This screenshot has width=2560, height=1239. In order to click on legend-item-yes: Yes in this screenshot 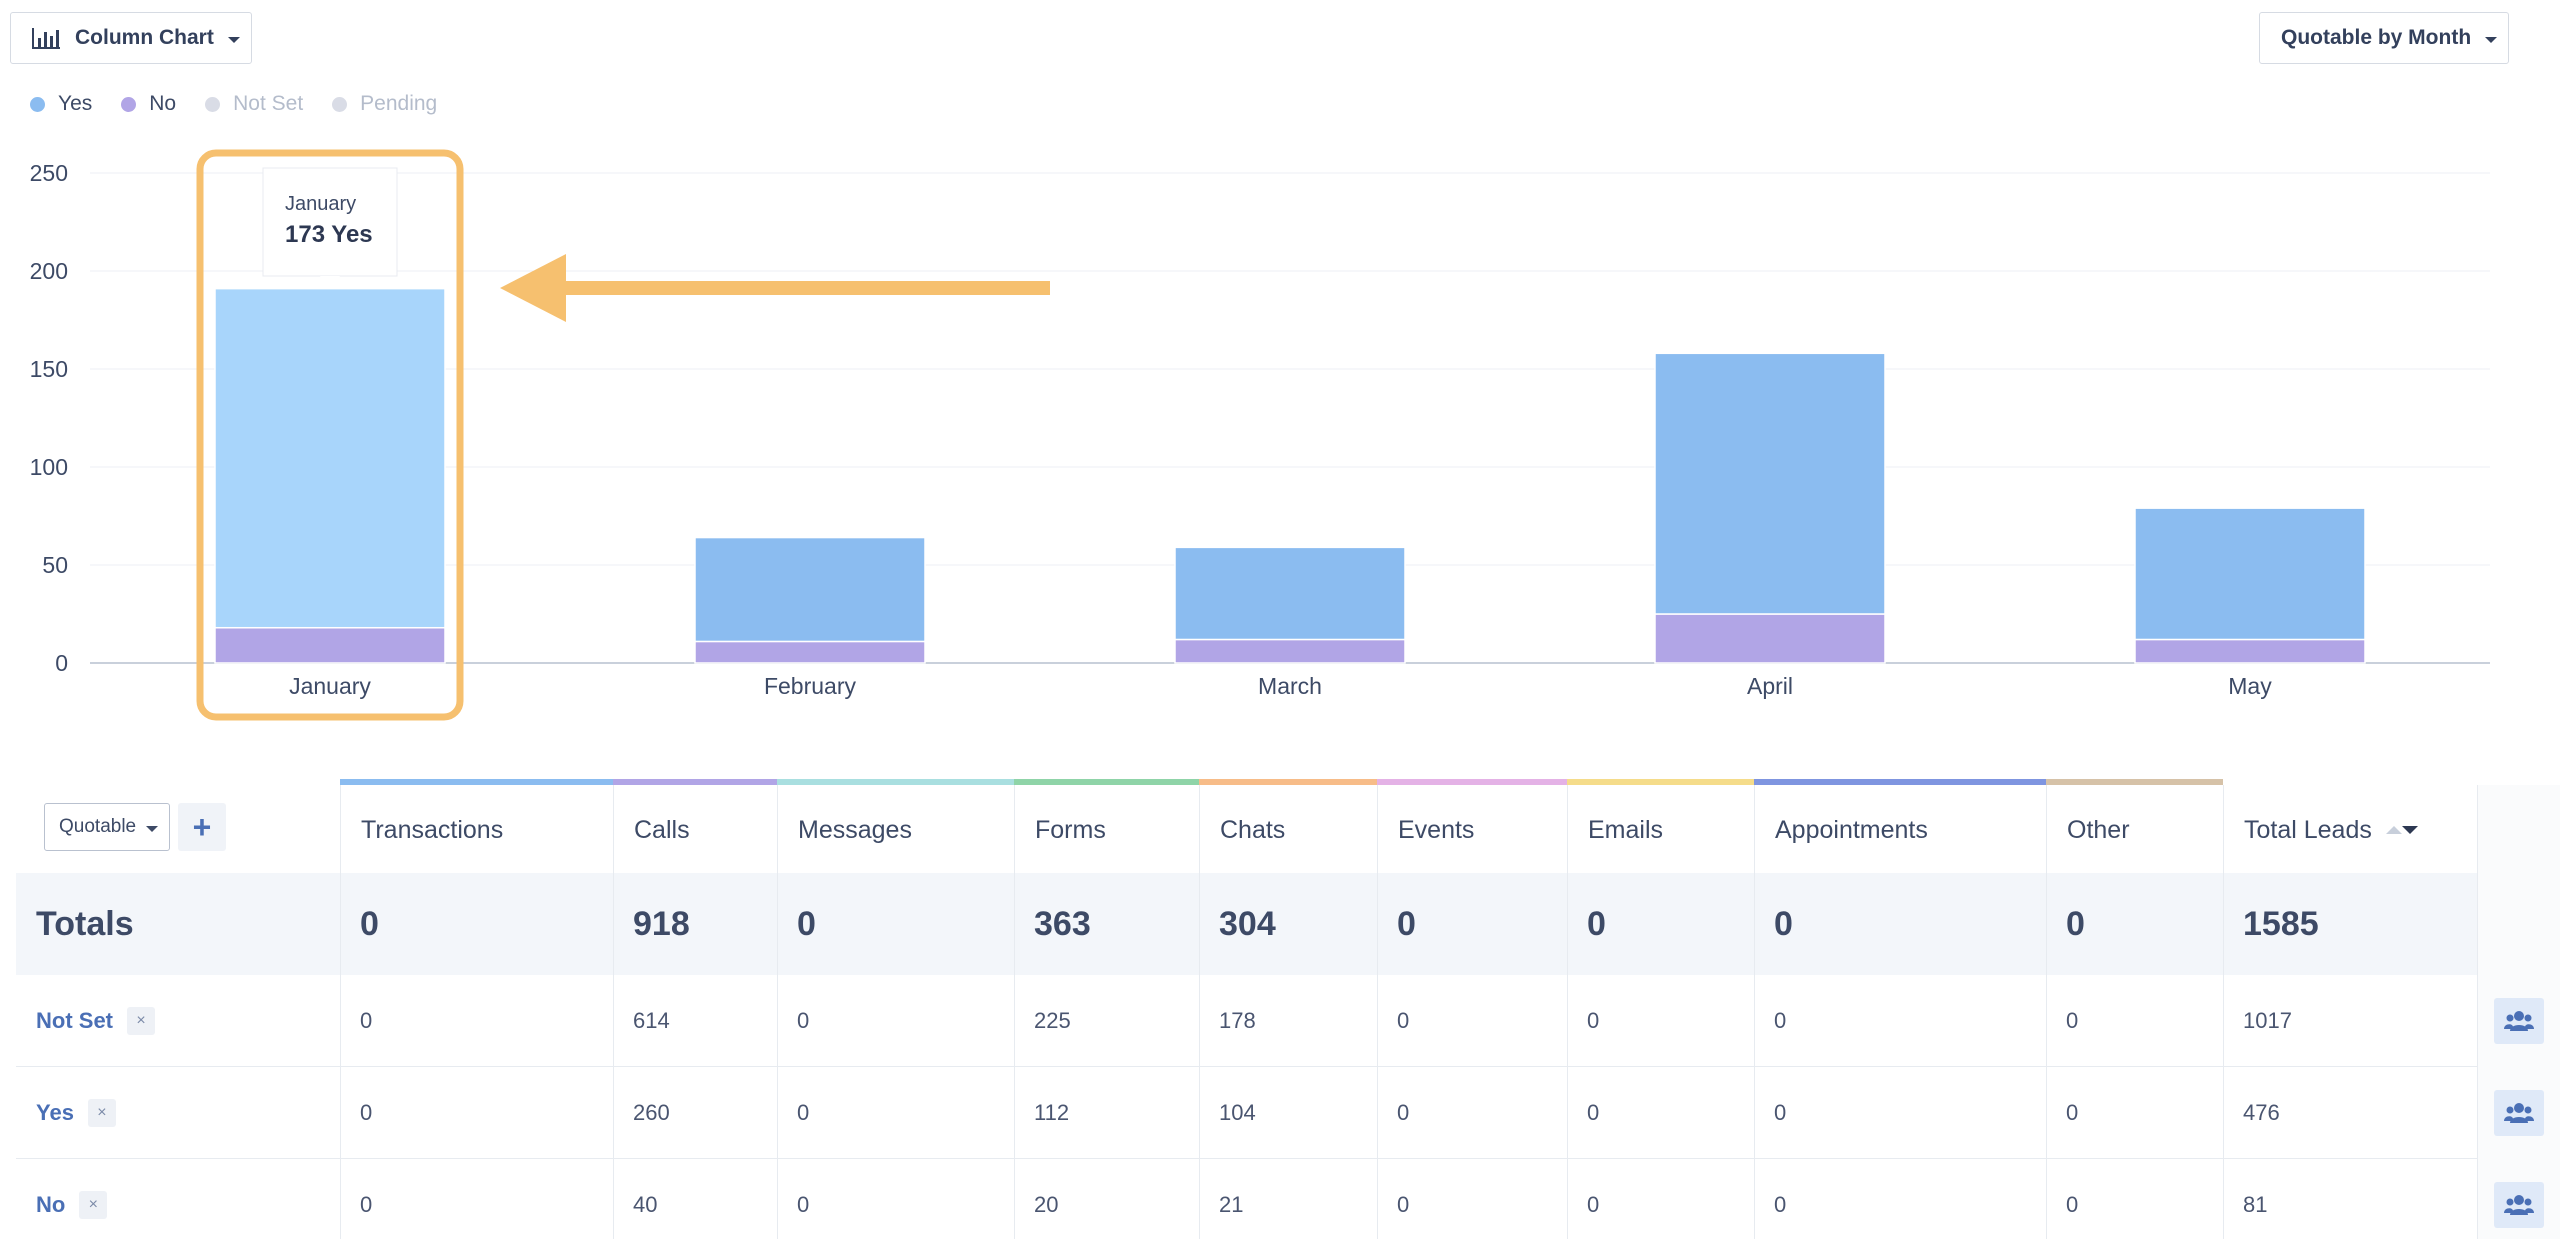, I will do `click(61, 104)`.